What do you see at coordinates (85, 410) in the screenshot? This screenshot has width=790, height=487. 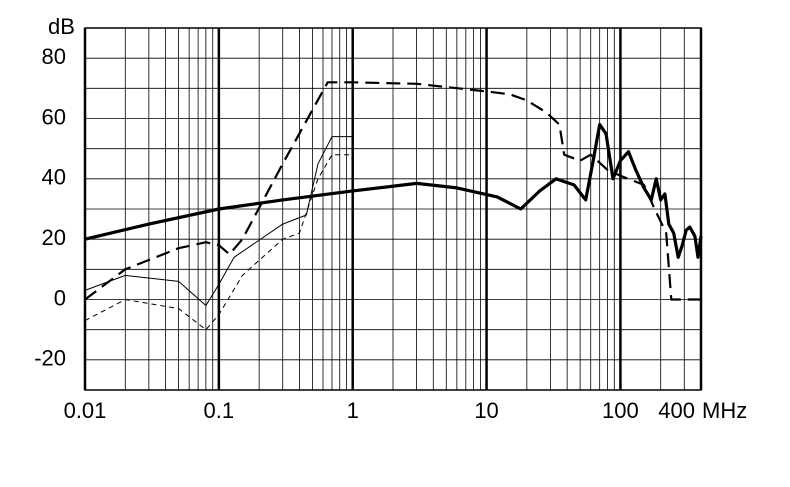 I see `x-tick-label: 0.01` at bounding box center [85, 410].